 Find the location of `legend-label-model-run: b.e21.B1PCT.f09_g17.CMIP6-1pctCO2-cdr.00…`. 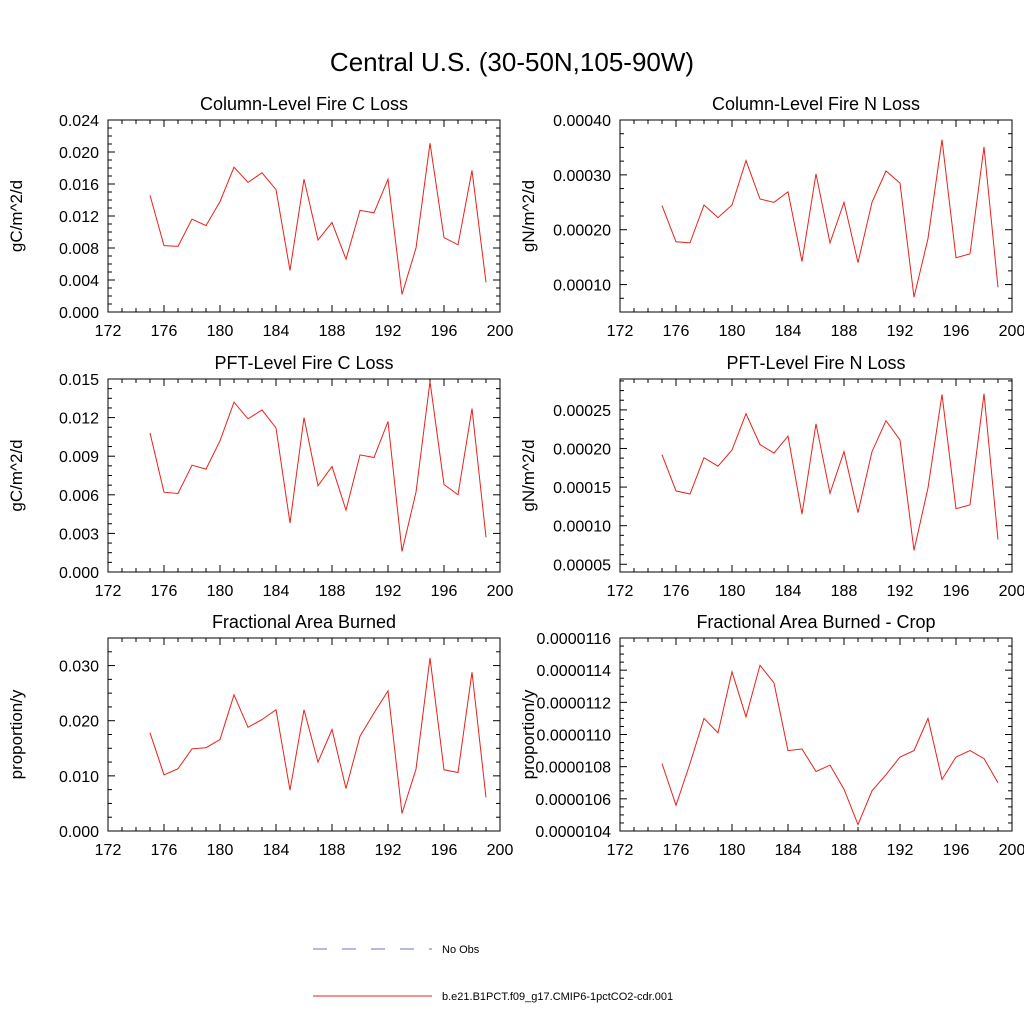

legend-label-model-run: b.e21.B1PCT.f09_g17.CMIP6-1pctCO2-cdr.00… is located at coordinates (557, 997).